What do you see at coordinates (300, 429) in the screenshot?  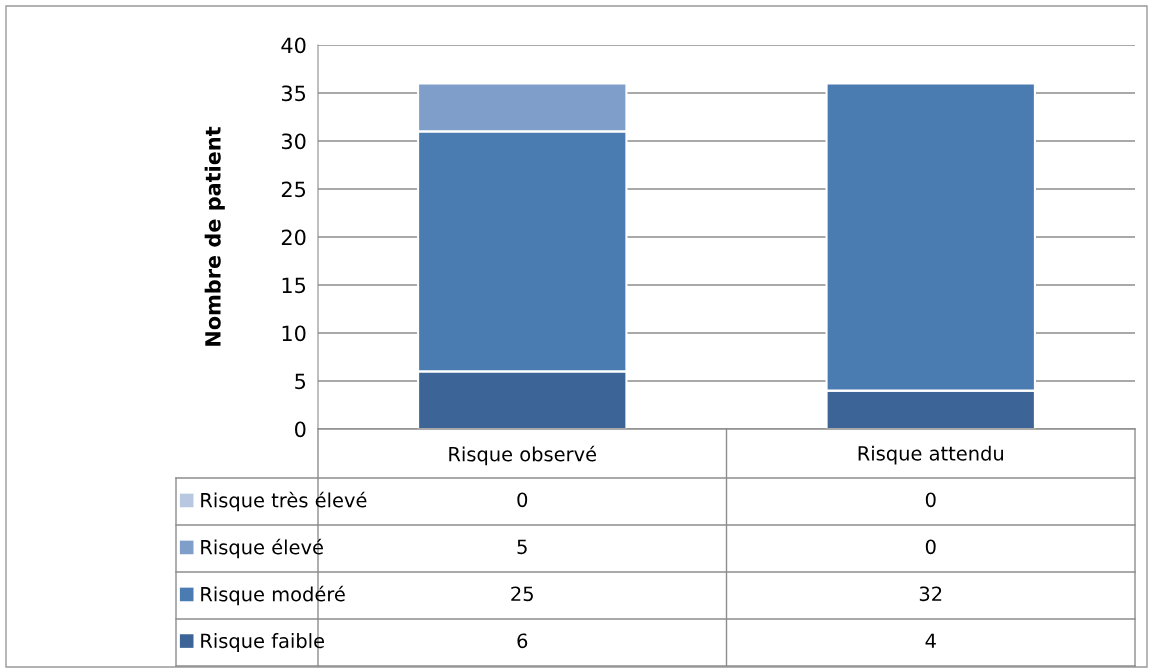 I see `y-tick-label: 0` at bounding box center [300, 429].